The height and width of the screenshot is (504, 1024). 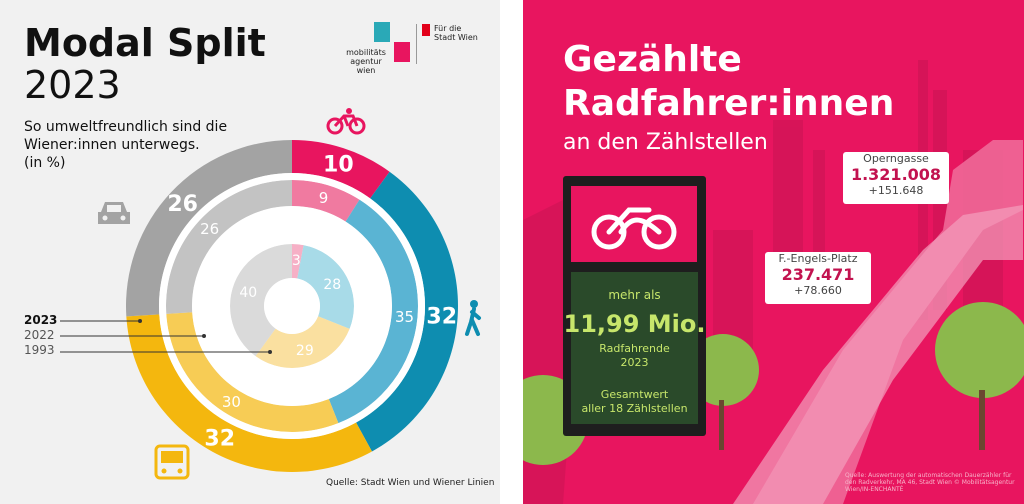 I want to click on counter-total-line: Gesamtwert, so click(x=634, y=394).